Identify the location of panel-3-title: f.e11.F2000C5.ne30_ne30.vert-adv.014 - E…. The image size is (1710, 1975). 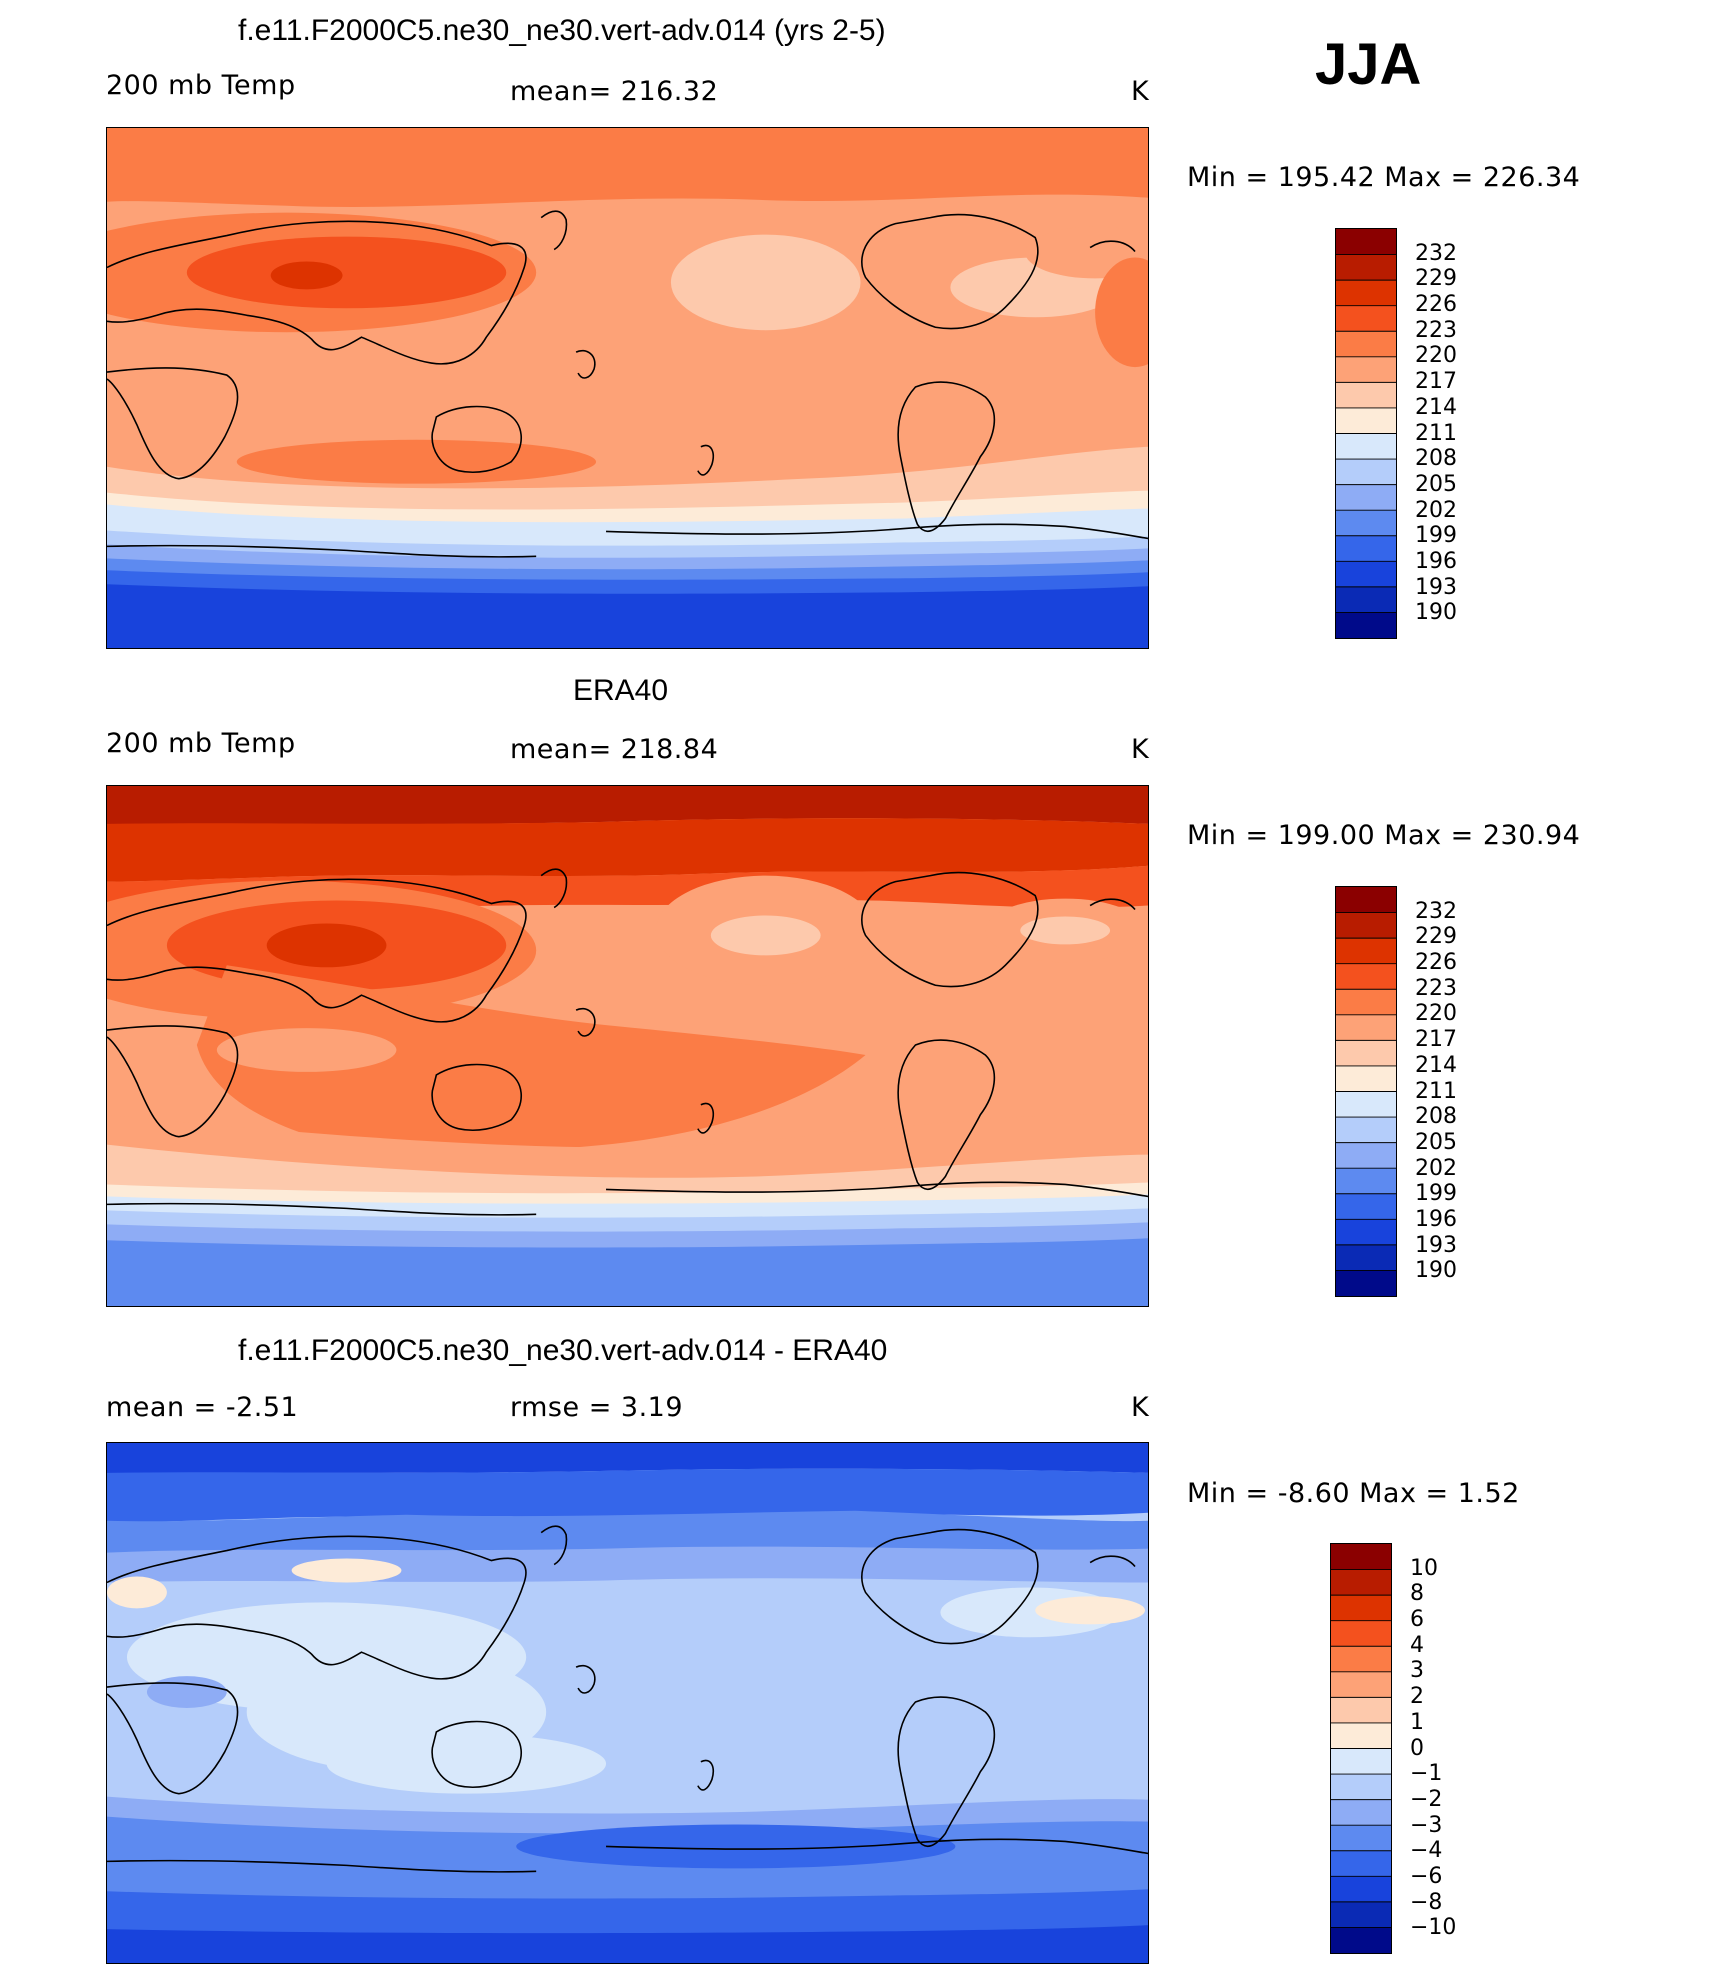
(563, 1350).